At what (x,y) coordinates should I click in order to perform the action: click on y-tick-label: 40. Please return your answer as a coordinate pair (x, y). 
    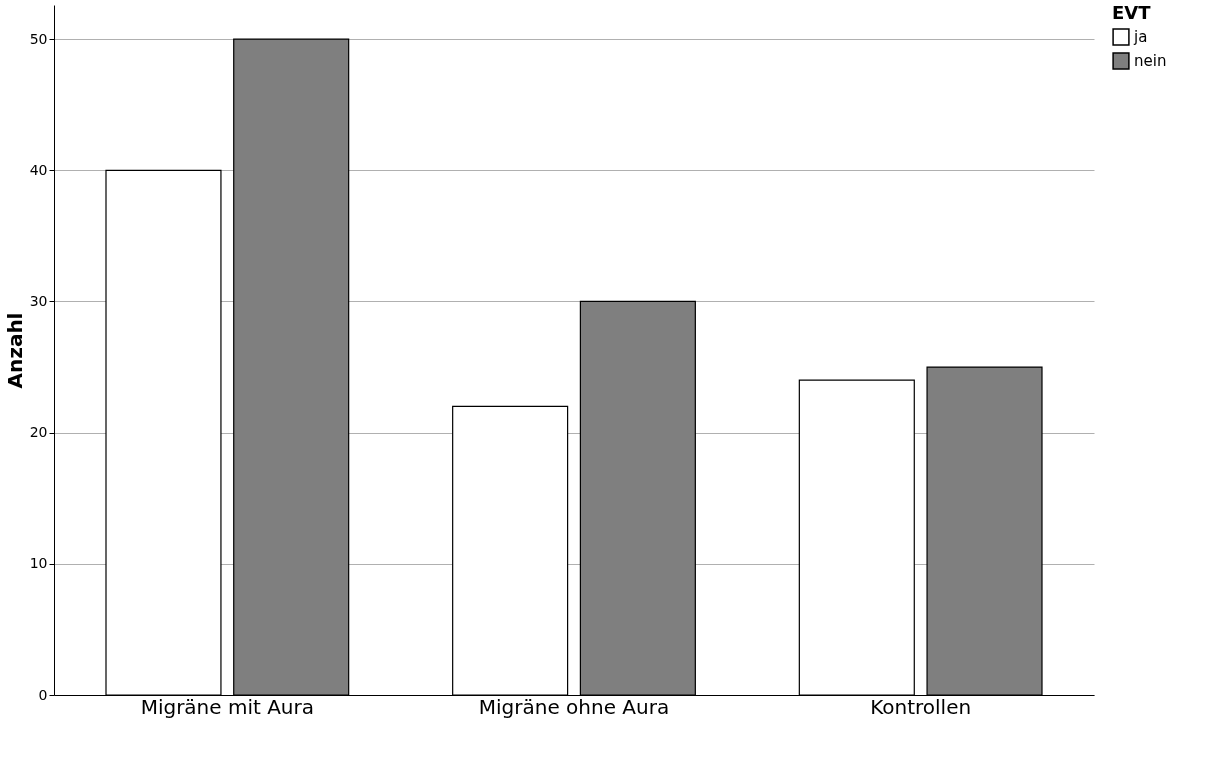
    Looking at the image, I should click on (38, 169).